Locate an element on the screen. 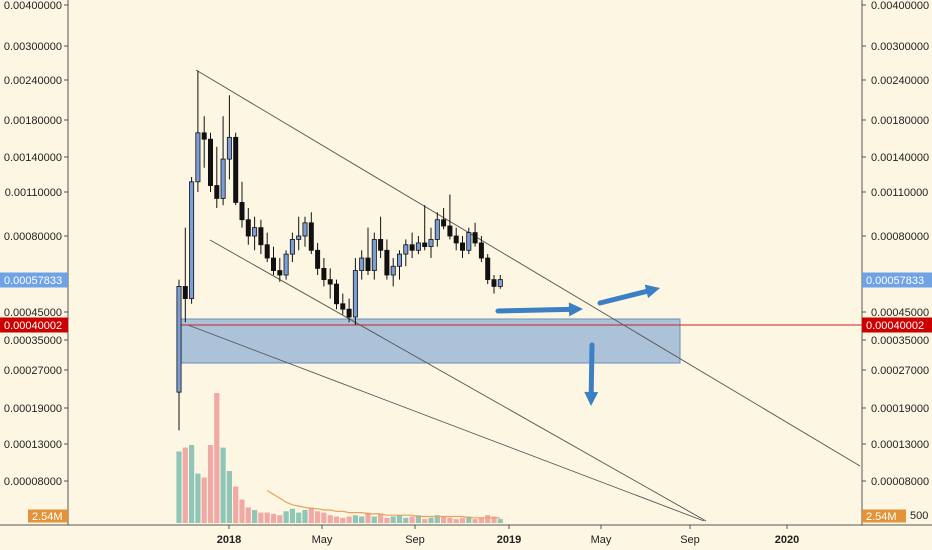  left-tick-label: 0.00008000 is located at coordinates (33, 482).